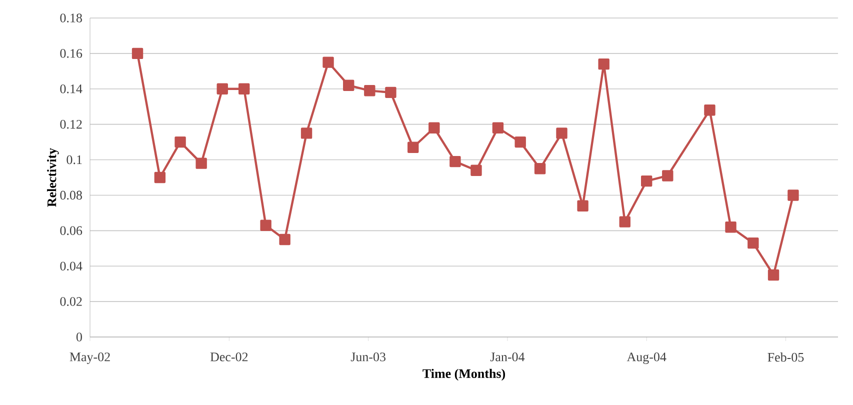 The width and height of the screenshot is (853, 405). Describe the element at coordinates (90, 358) in the screenshot. I see `x-tick-label: May-02` at that location.